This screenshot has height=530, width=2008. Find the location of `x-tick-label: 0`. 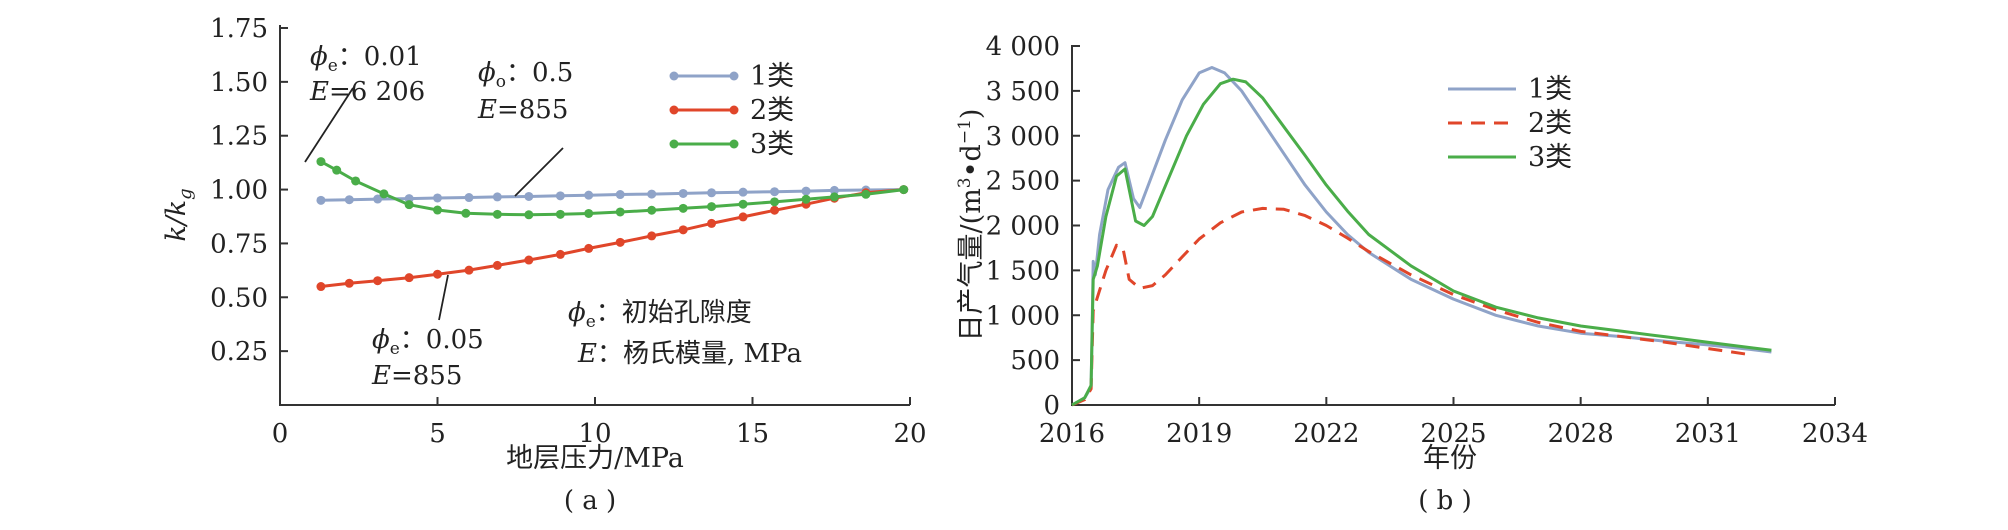

x-tick-label: 0 is located at coordinates (280, 434).